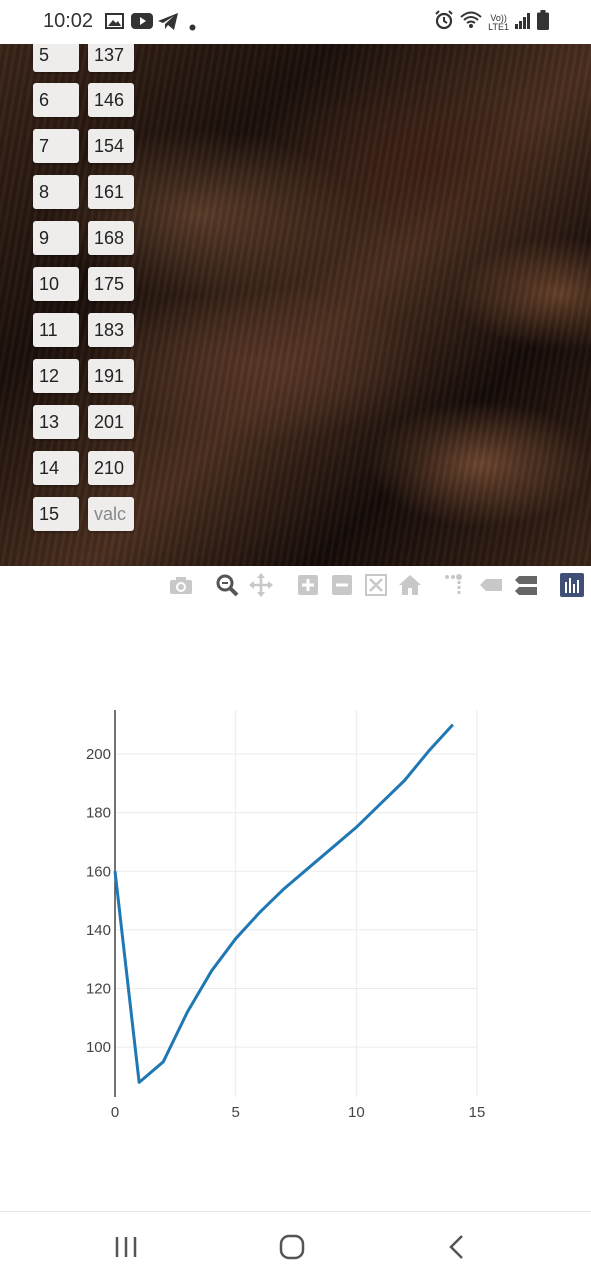  Describe the element at coordinates (308, 585) in the screenshot. I see `zoom-in-icon` at that location.